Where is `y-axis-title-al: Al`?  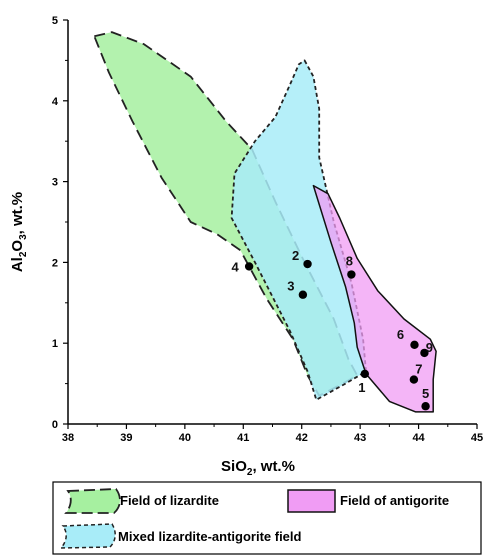
y-axis-title-al: Al is located at coordinates (17, 264).